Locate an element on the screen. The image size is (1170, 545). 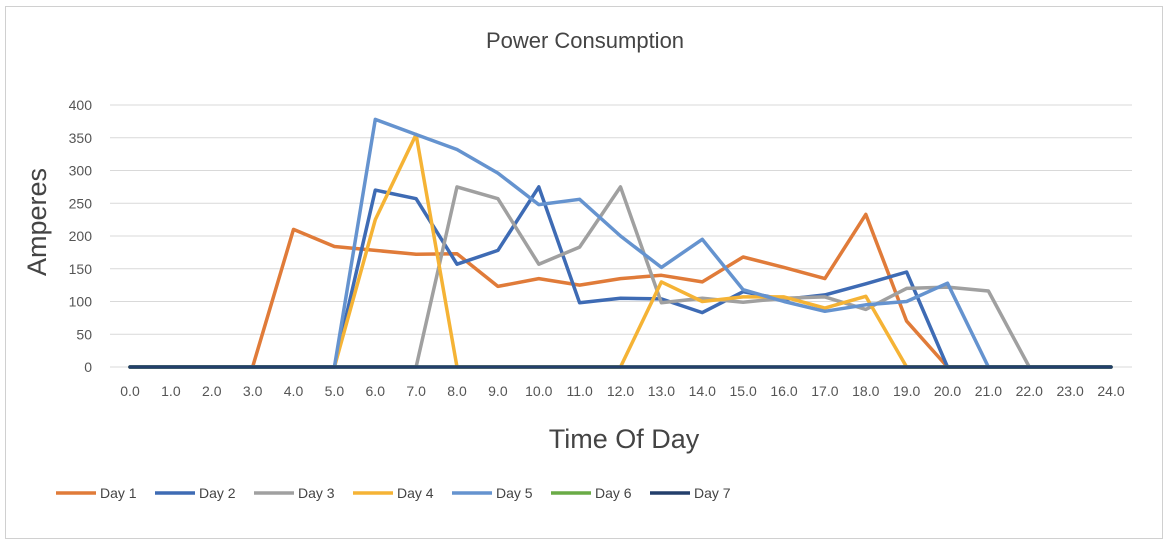
legend-item-day-4: Day 4 is located at coordinates (393, 493).